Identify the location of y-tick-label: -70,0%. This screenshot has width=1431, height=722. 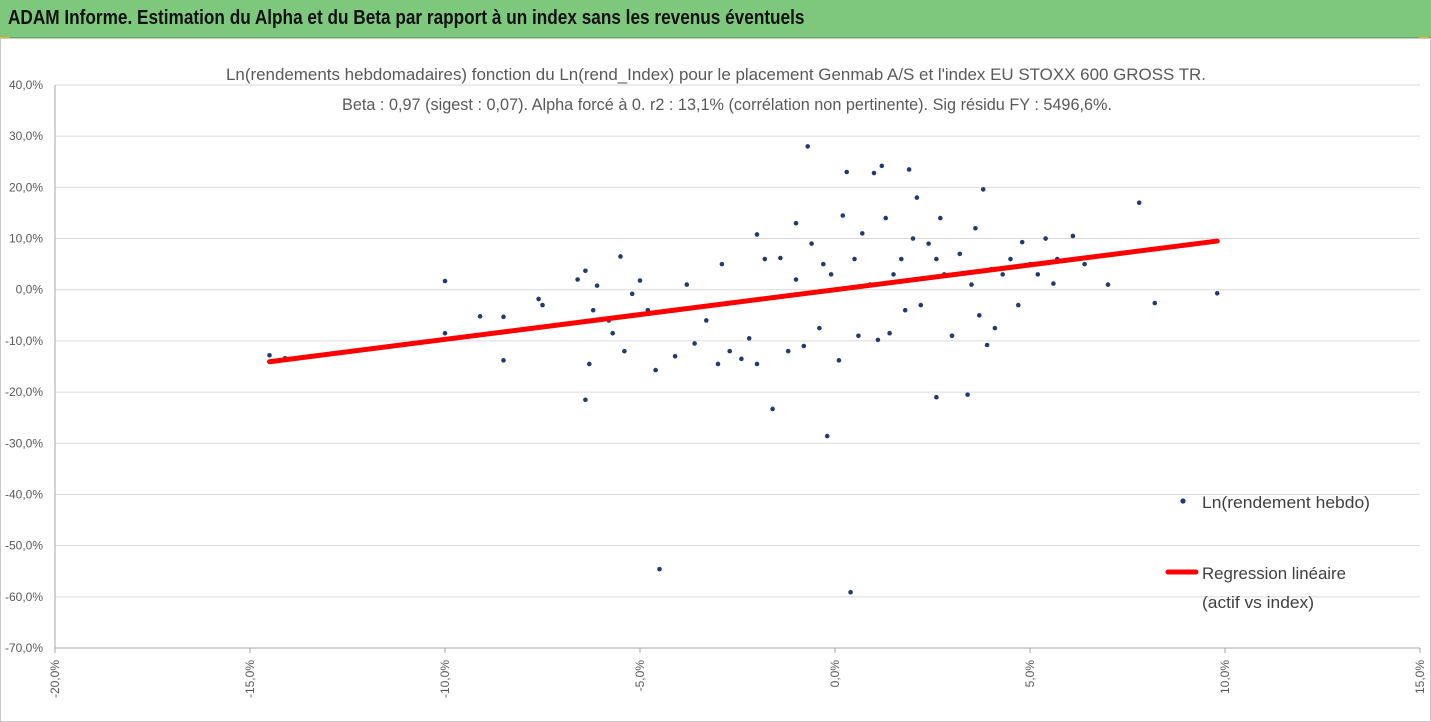
(24, 648).